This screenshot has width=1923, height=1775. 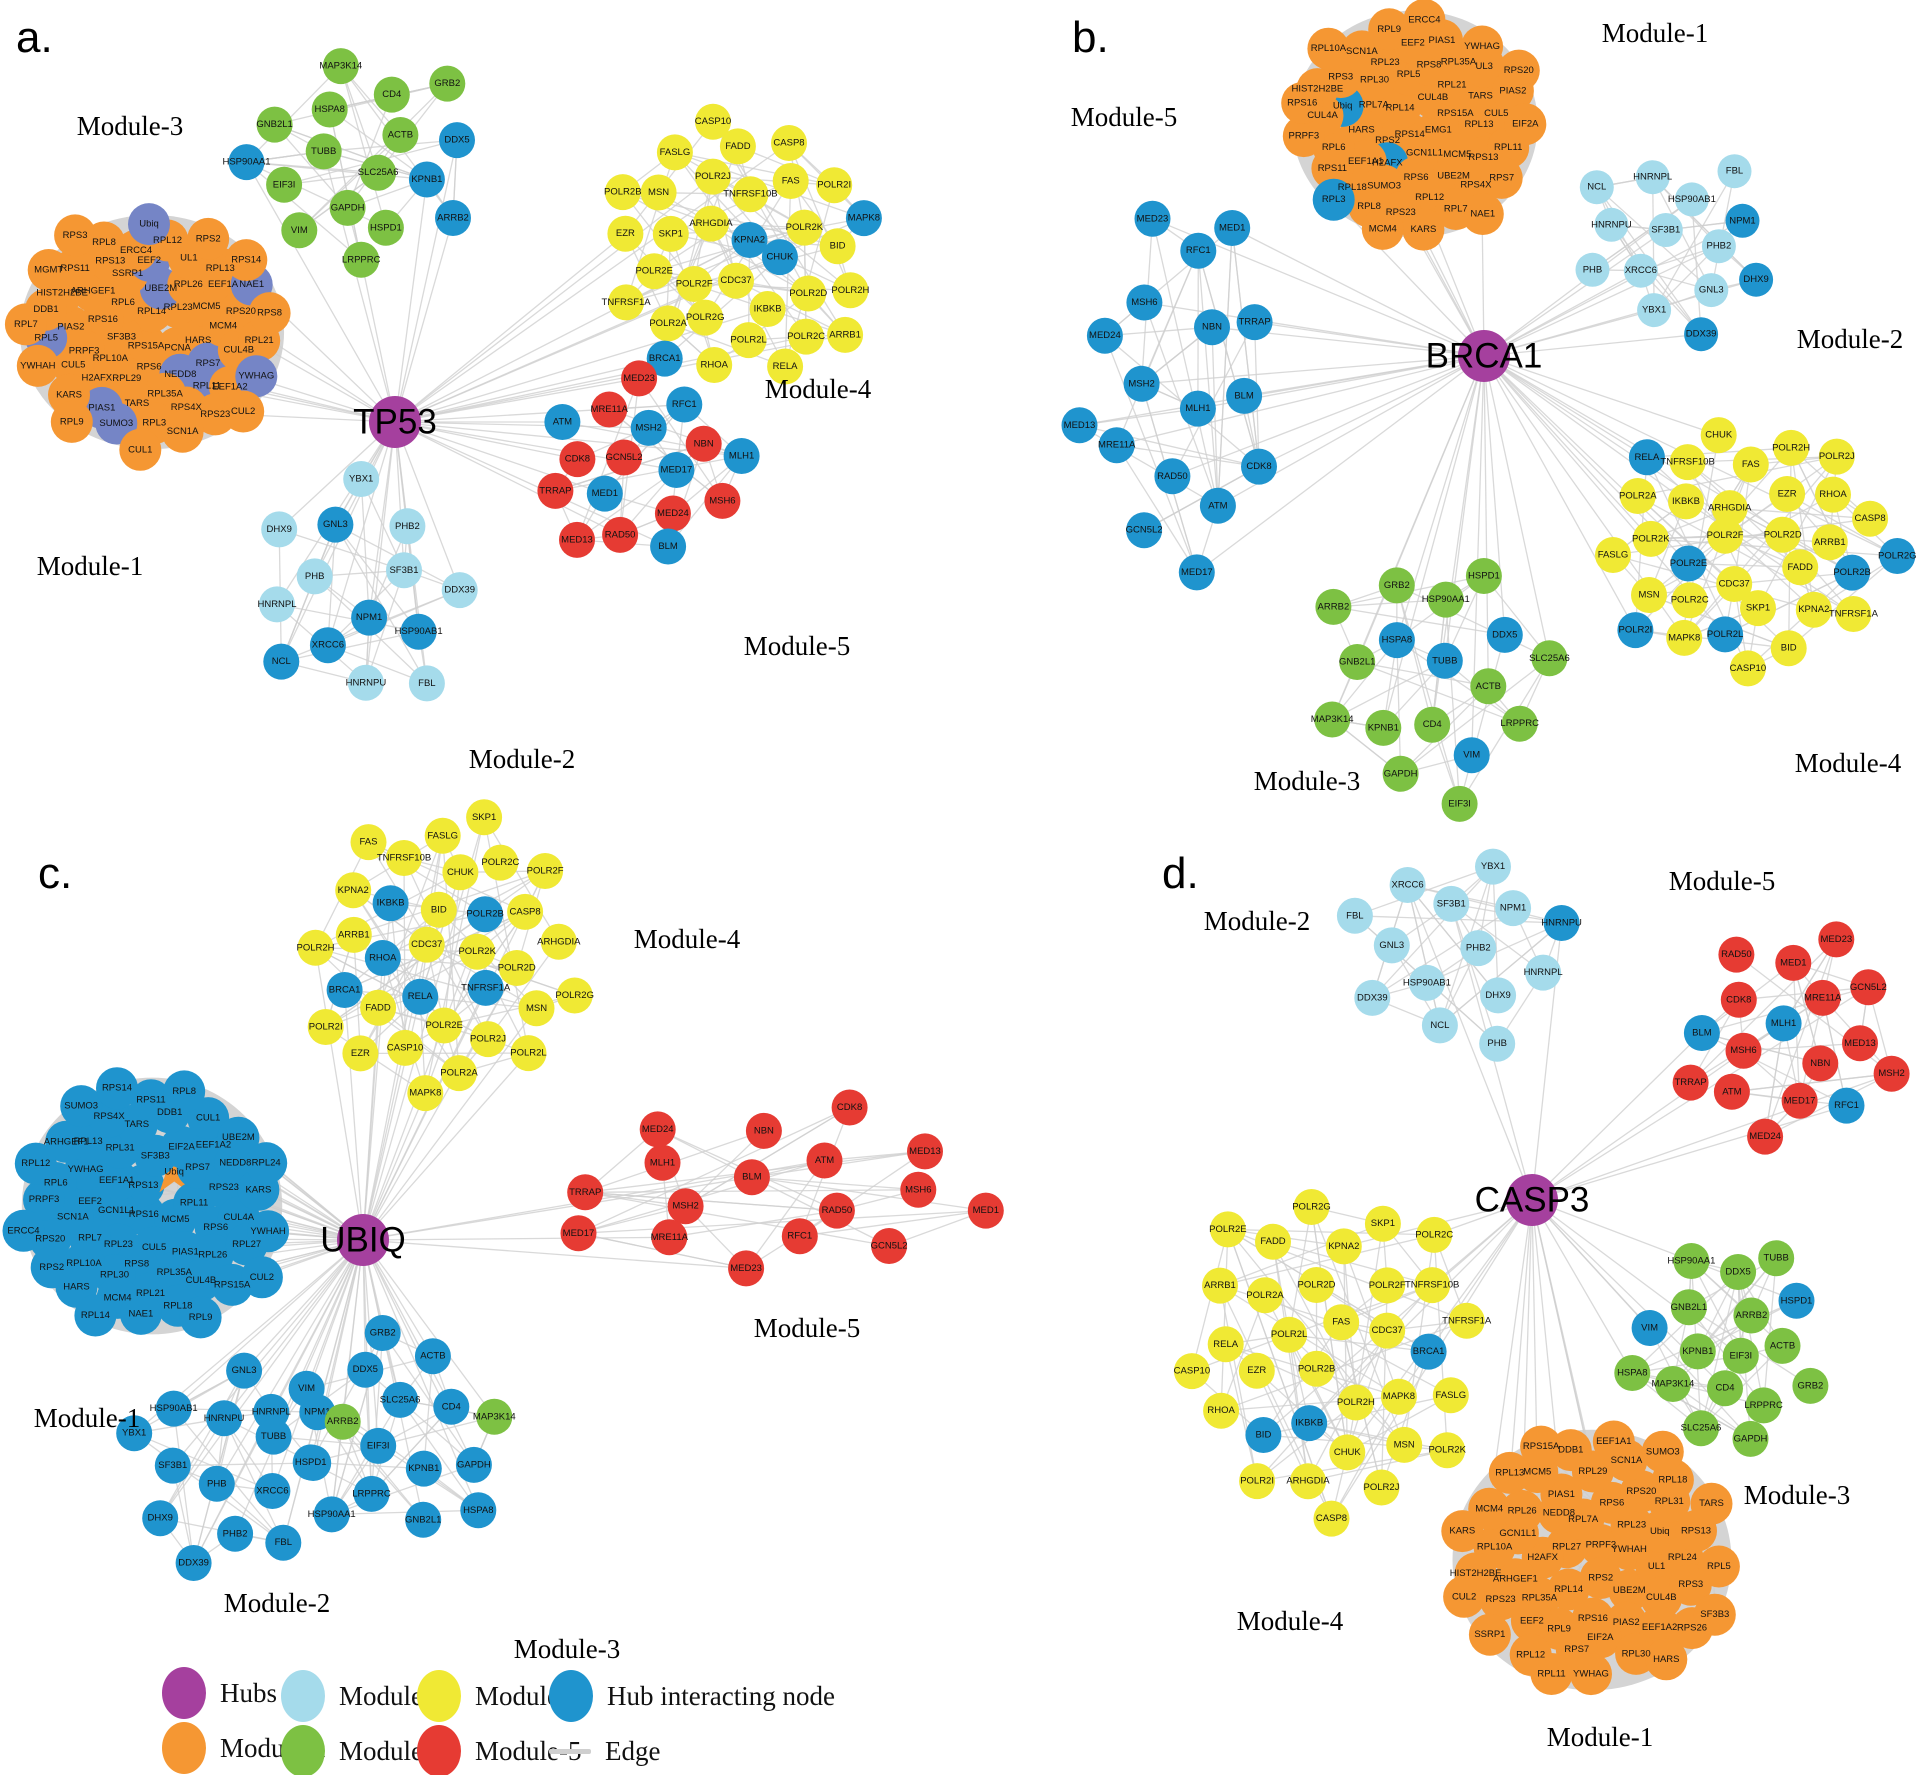 I want to click on hub-label-casp3: CASP3, so click(x=1532, y=1200).